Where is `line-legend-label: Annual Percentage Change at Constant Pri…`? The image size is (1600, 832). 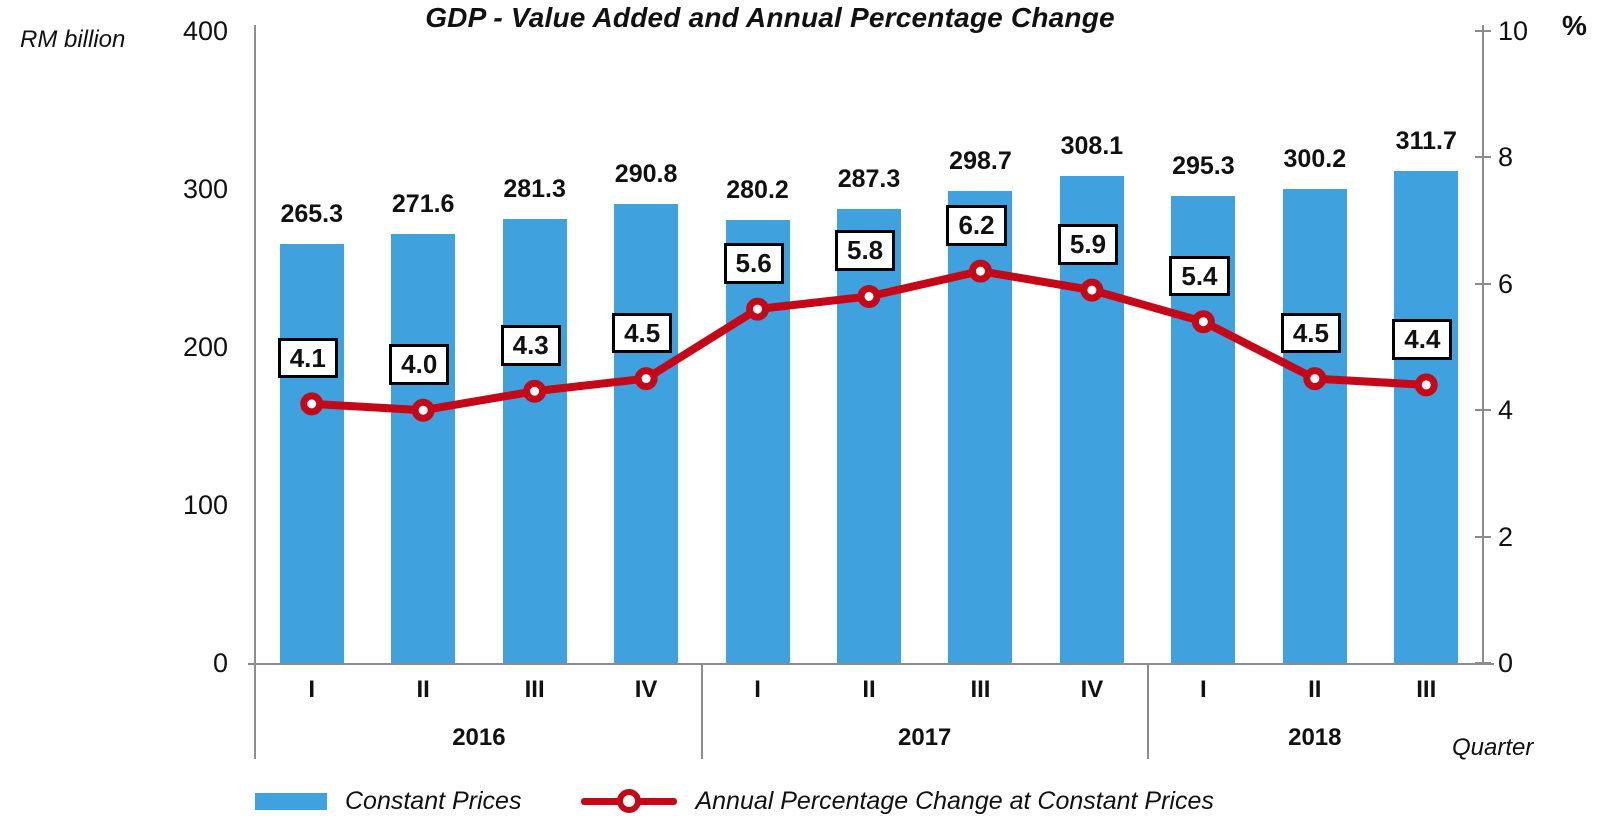 line-legend-label: Annual Percentage Change at Constant Pri… is located at coordinates (954, 800).